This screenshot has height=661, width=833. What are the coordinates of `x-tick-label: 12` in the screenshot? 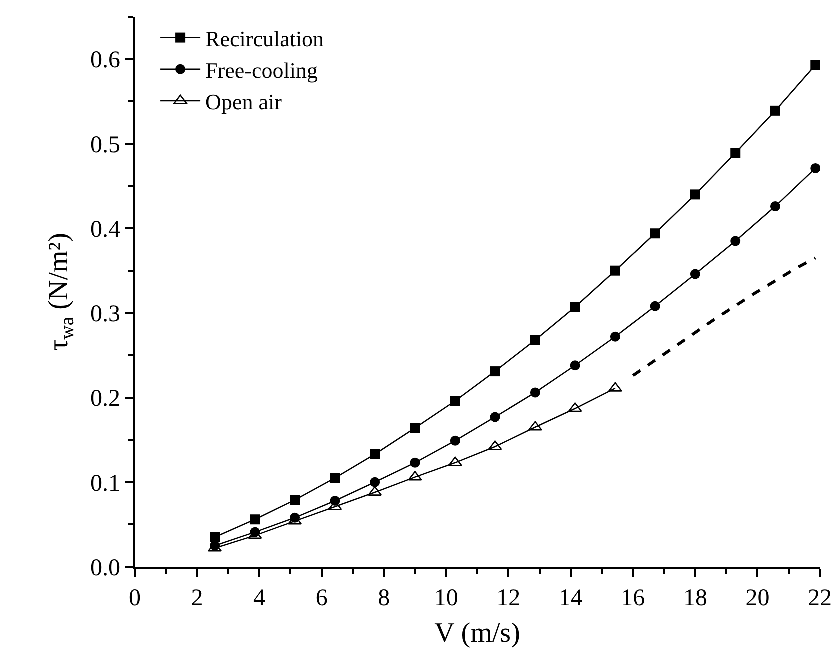 It's located at (508, 599).